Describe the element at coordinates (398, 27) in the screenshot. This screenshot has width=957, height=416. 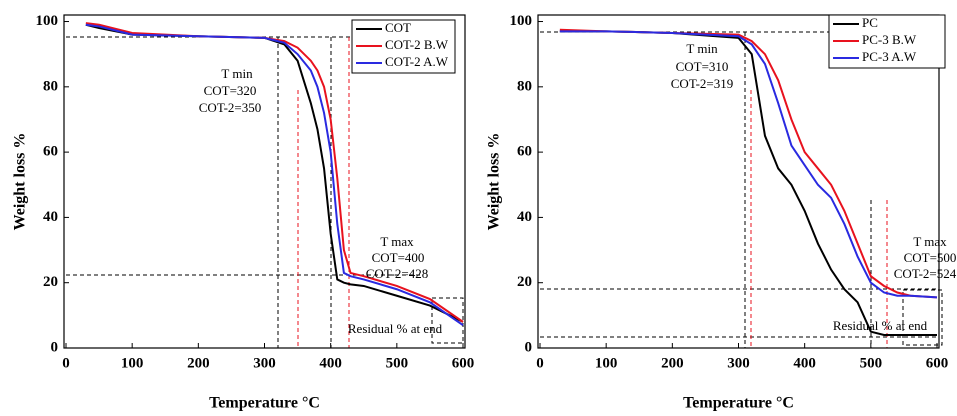
I see `legend-label: COT` at that location.